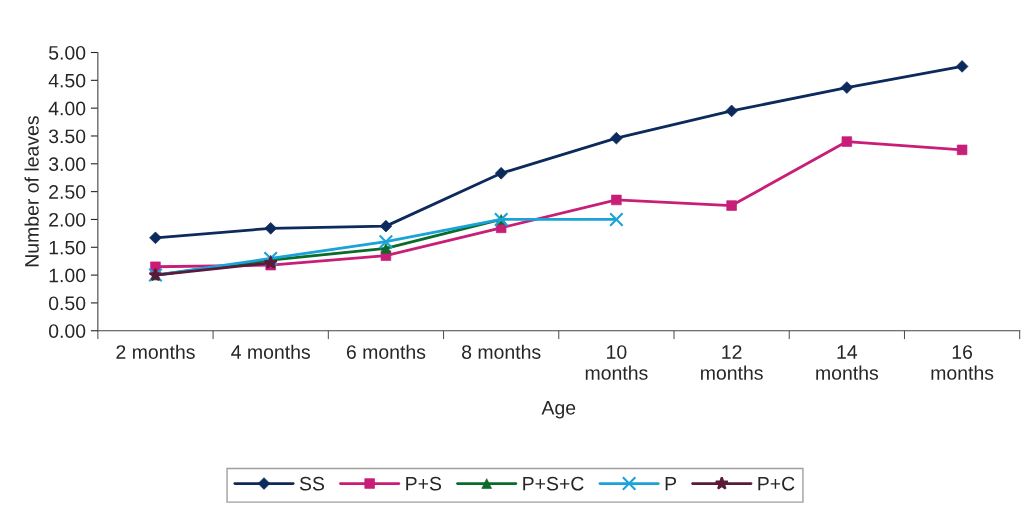 The height and width of the screenshot is (525, 1030). Describe the element at coordinates (67, 219) in the screenshot. I see `y-tick-label: 2.00` at that location.